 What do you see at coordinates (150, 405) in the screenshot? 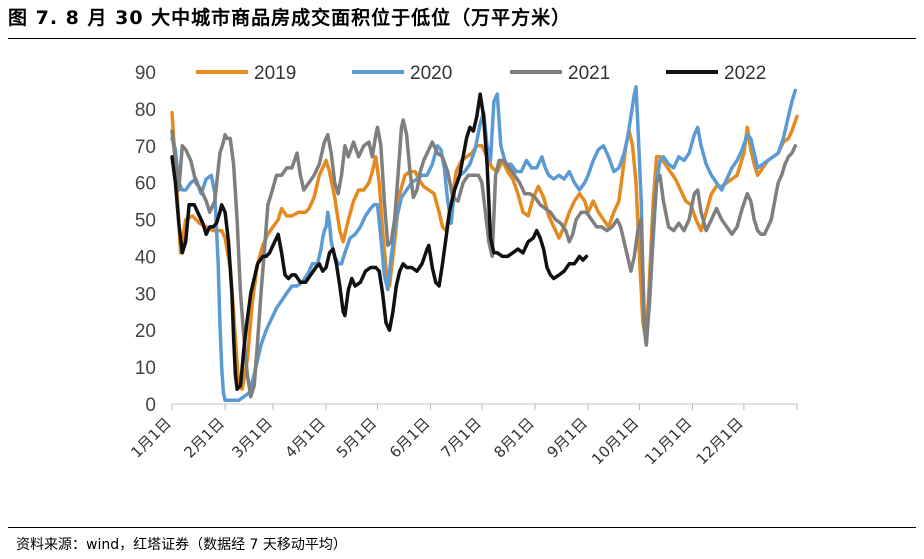
I see `y-tick-label: 0` at bounding box center [150, 405].